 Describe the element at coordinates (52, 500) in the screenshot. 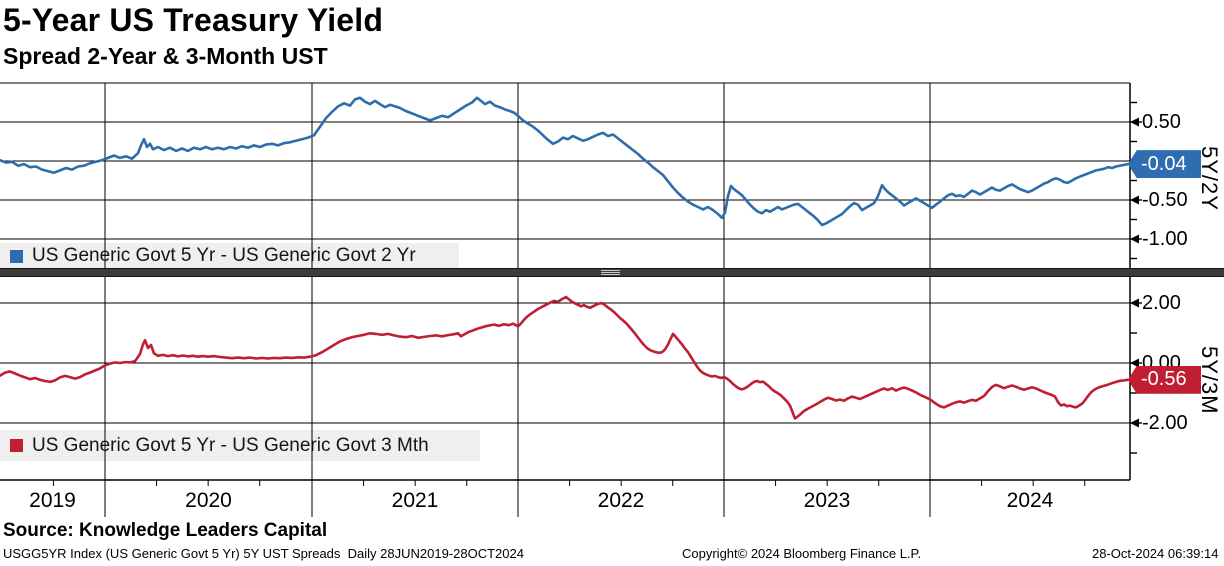

I see `x-year-label: 2019` at that location.